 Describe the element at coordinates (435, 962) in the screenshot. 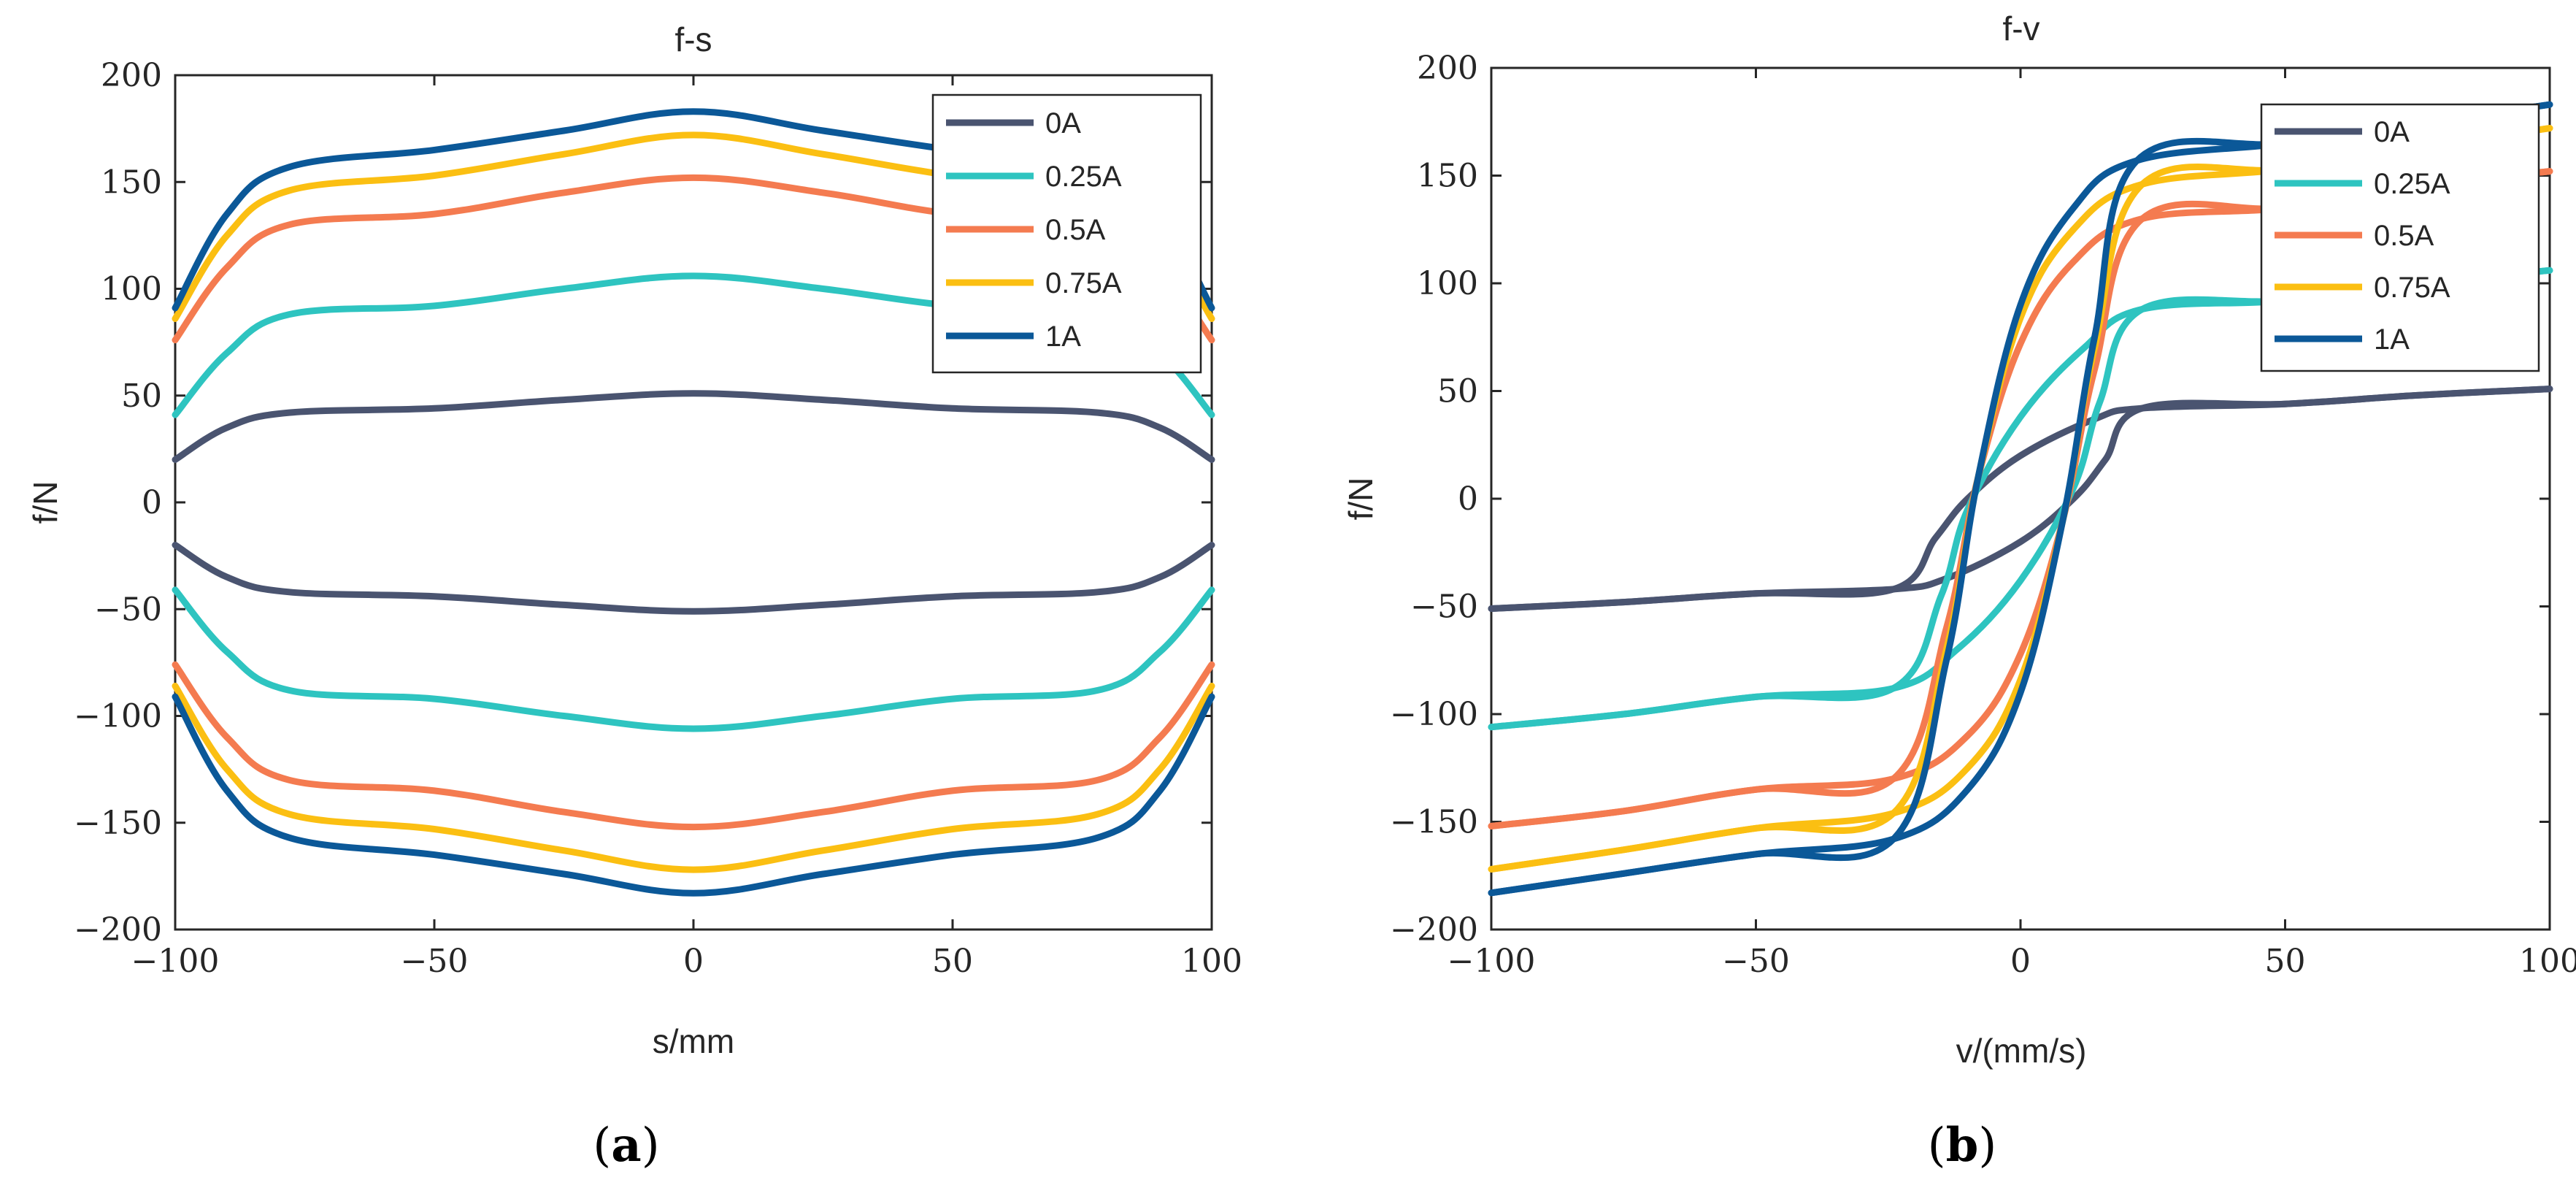

I see `panel-a-x-tick-label: −50` at that location.